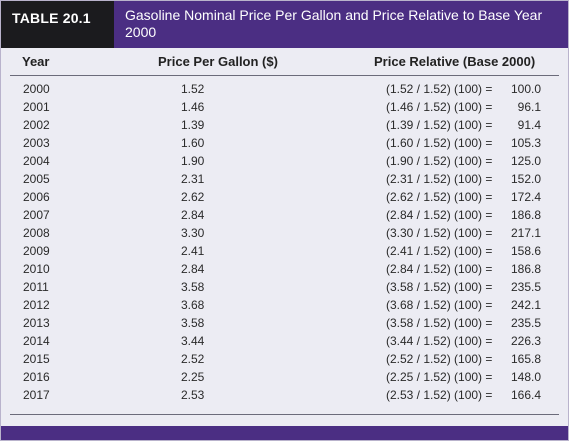 Image resolution: width=569 pixels, height=441 pixels. I want to click on year-cell: 2009, so click(36, 251).